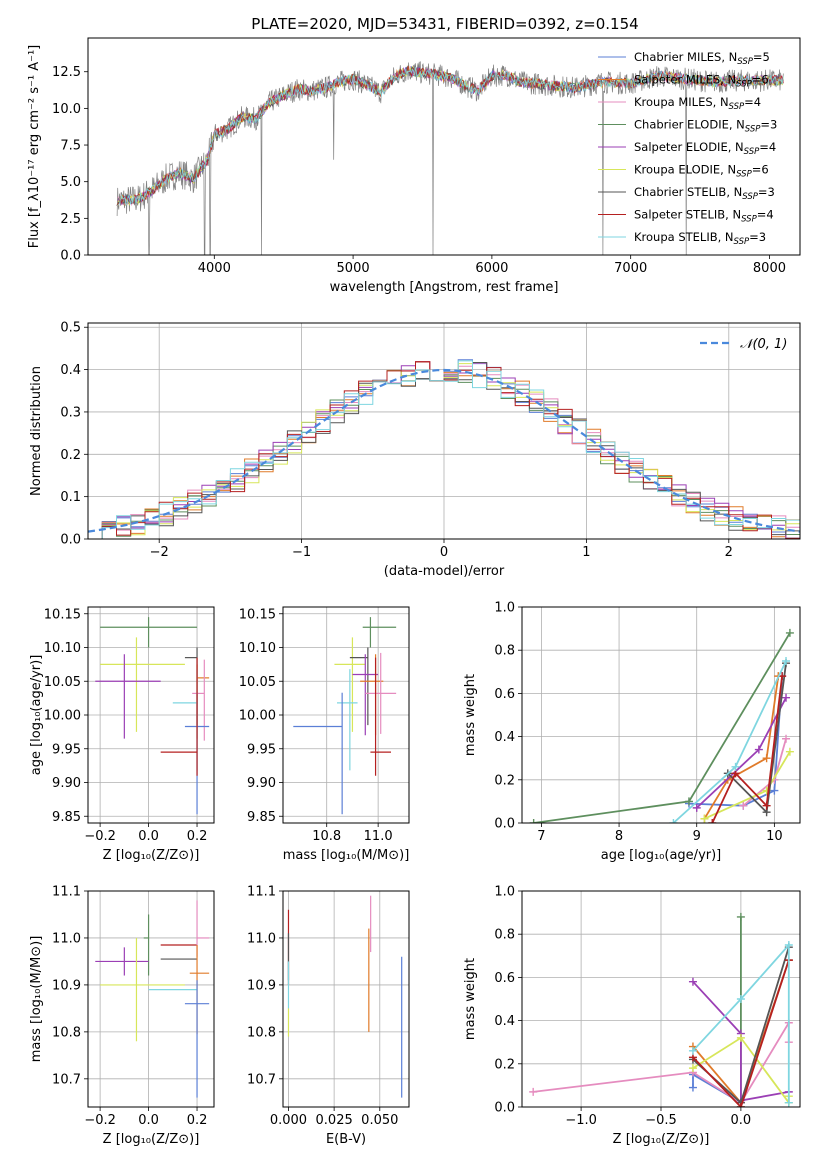  Describe the element at coordinates (70, 370) in the screenshot. I see `residuals-ytick-label: 0.4` at that location.